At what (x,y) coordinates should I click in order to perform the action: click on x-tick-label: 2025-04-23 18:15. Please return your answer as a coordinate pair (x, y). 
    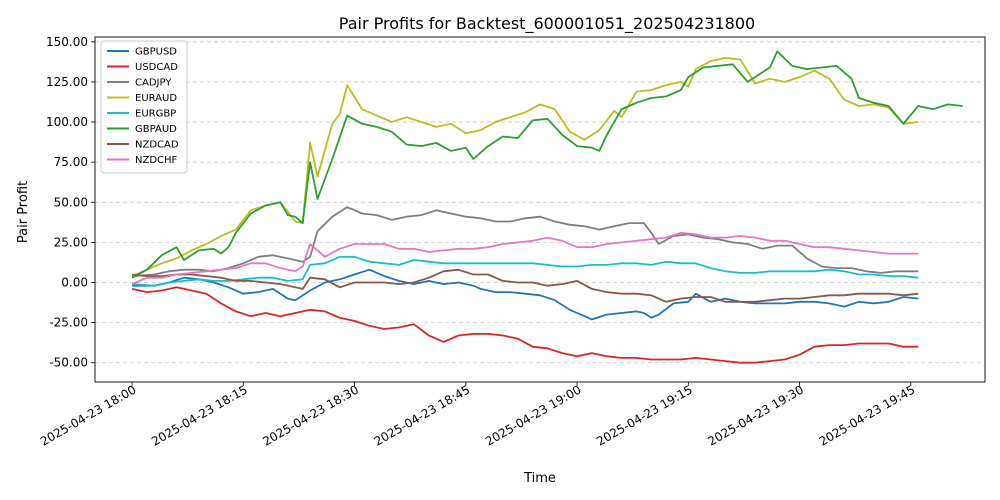
    Looking at the image, I should click on (199, 415).